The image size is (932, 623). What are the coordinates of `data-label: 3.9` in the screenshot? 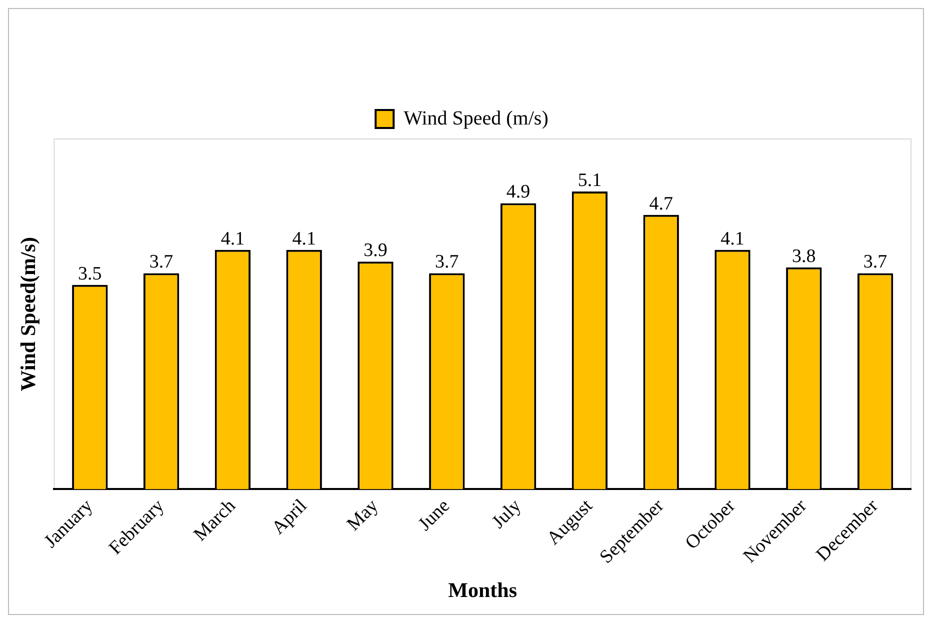 It's located at (376, 251).